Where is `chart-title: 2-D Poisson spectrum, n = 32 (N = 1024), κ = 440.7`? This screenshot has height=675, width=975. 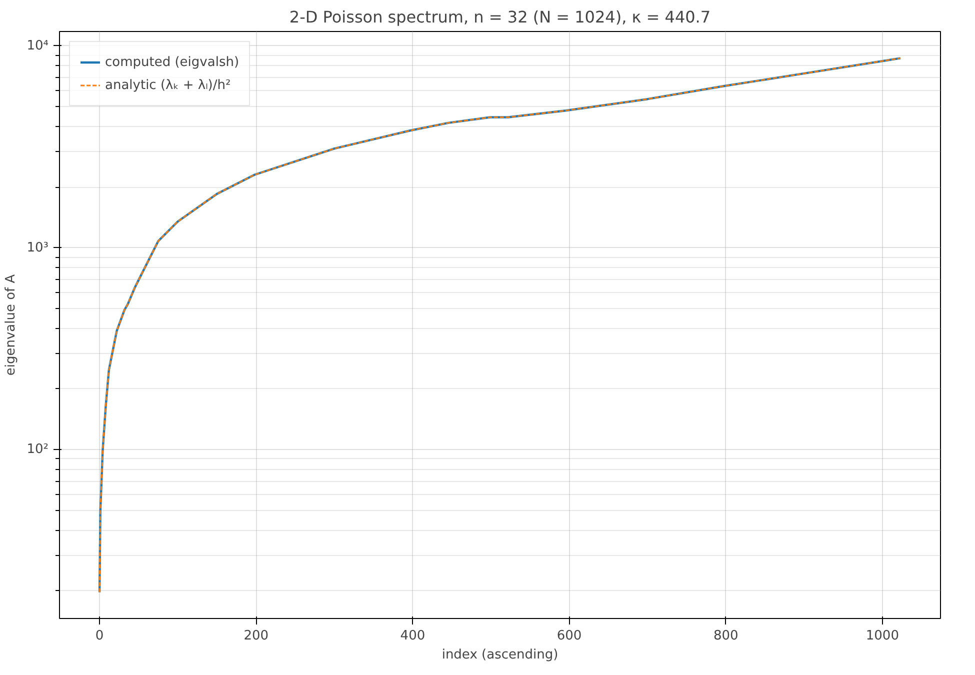
chart-title: 2-D Poisson spectrum, n = 32 (N = 1024), κ = 440.7 is located at coordinates (500, 17).